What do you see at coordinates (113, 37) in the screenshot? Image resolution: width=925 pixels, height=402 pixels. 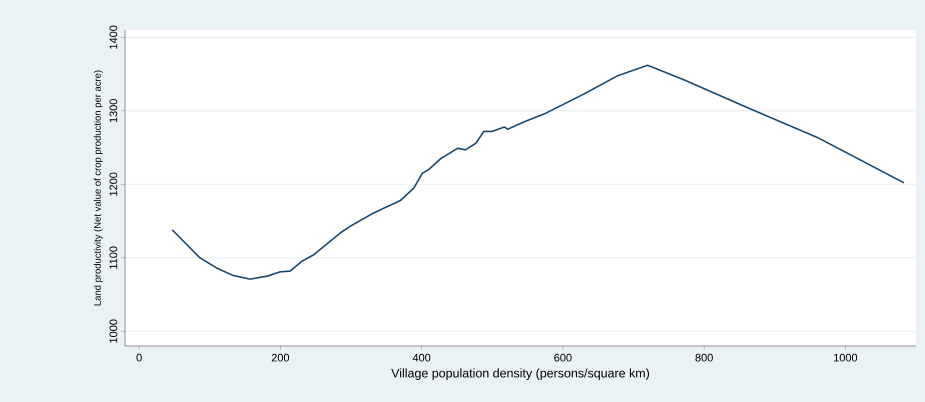 I see `y-tick-label: 1400` at bounding box center [113, 37].